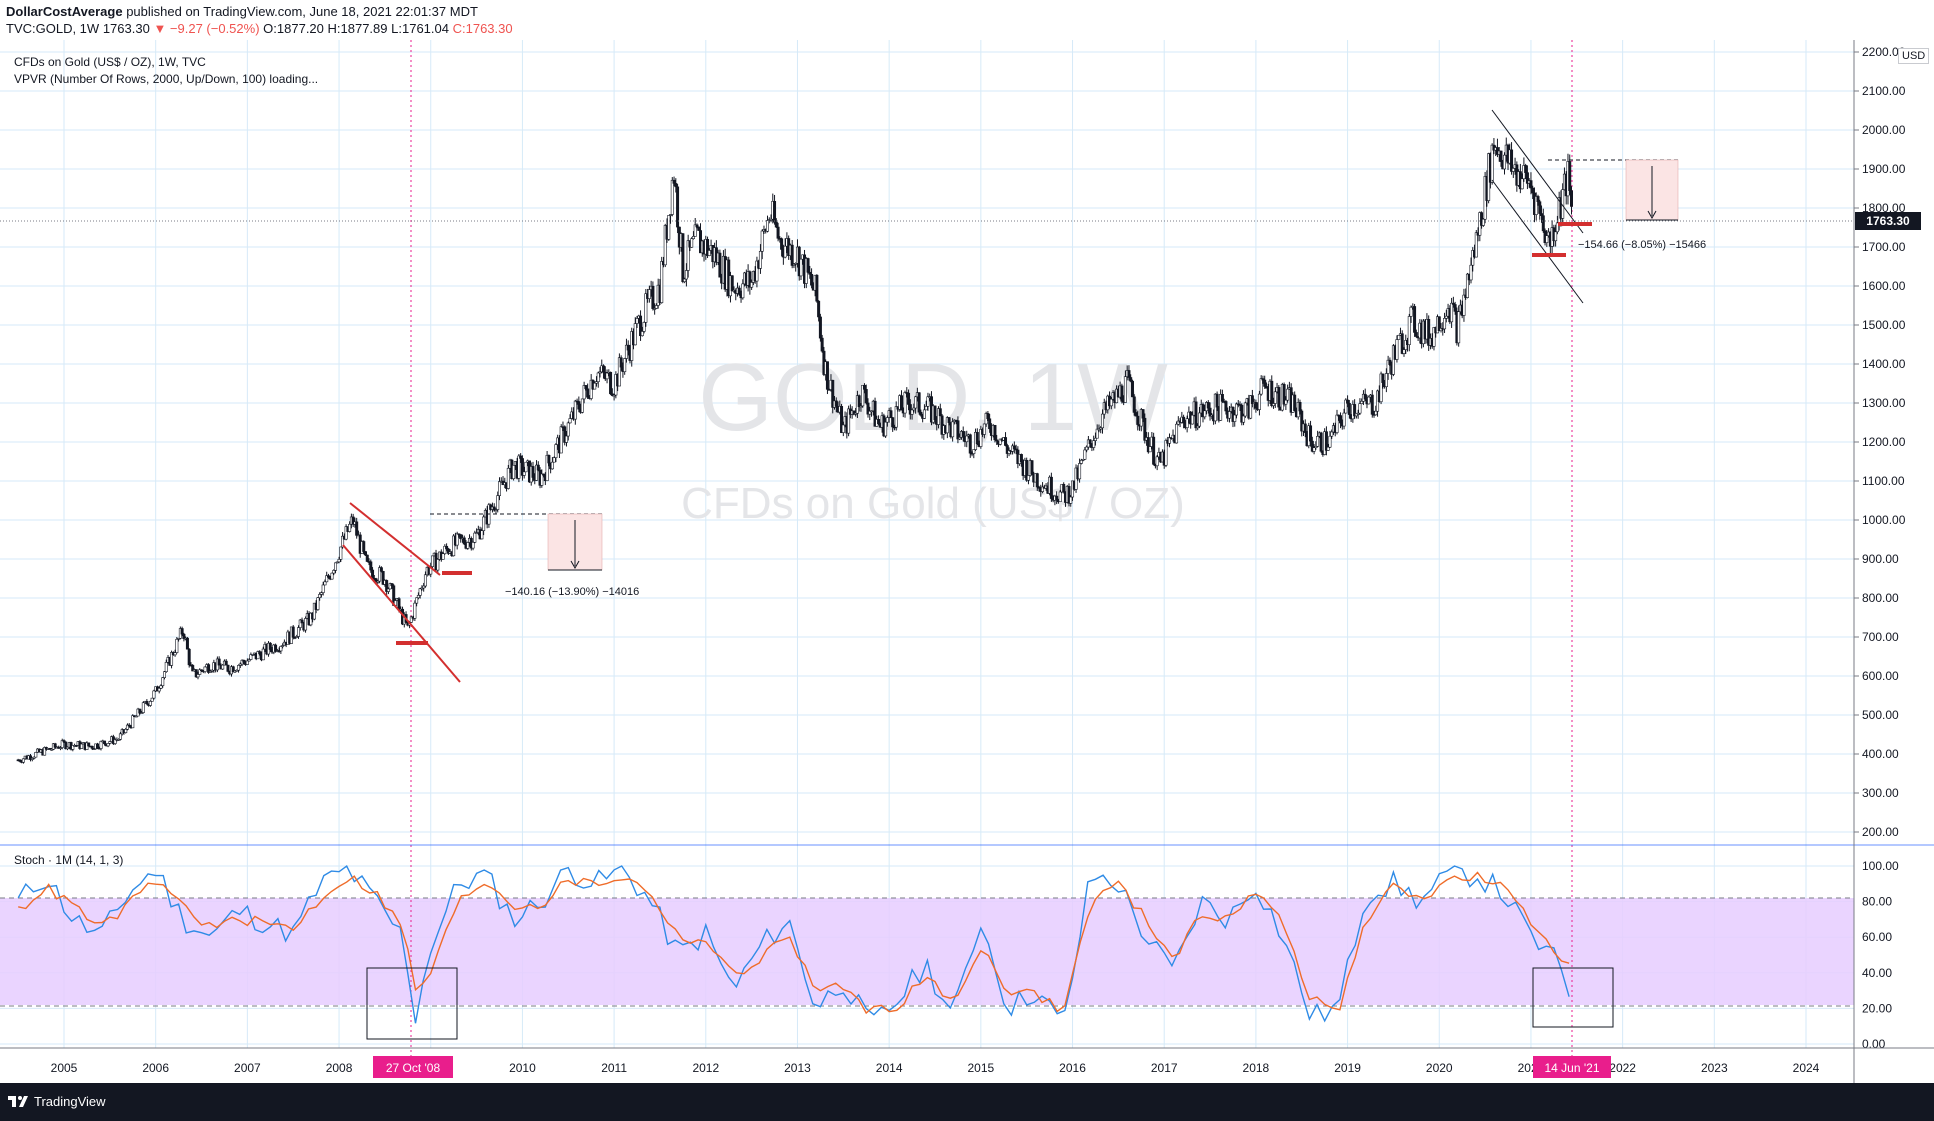 Image resolution: width=1934 pixels, height=1121 pixels. I want to click on trendline-lower-2008, so click(401, 613).